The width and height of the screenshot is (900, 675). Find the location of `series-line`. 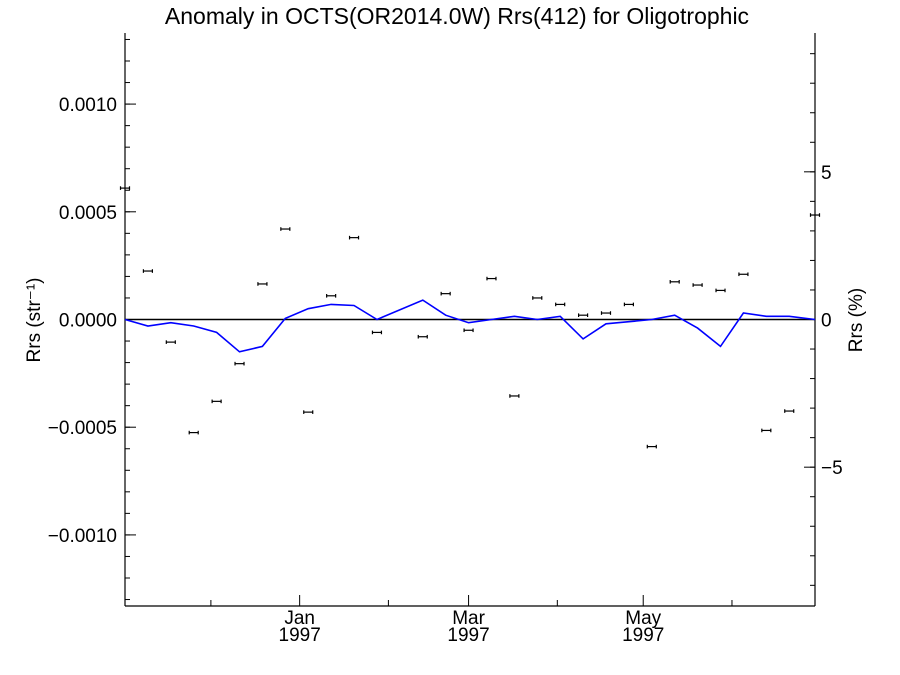

series-line is located at coordinates (470, 326).